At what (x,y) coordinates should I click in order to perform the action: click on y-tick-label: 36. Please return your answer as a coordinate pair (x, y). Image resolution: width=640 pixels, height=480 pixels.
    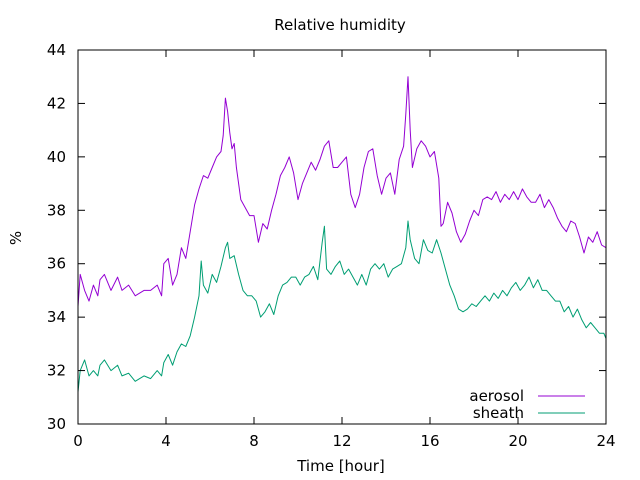
    Looking at the image, I should click on (56, 264).